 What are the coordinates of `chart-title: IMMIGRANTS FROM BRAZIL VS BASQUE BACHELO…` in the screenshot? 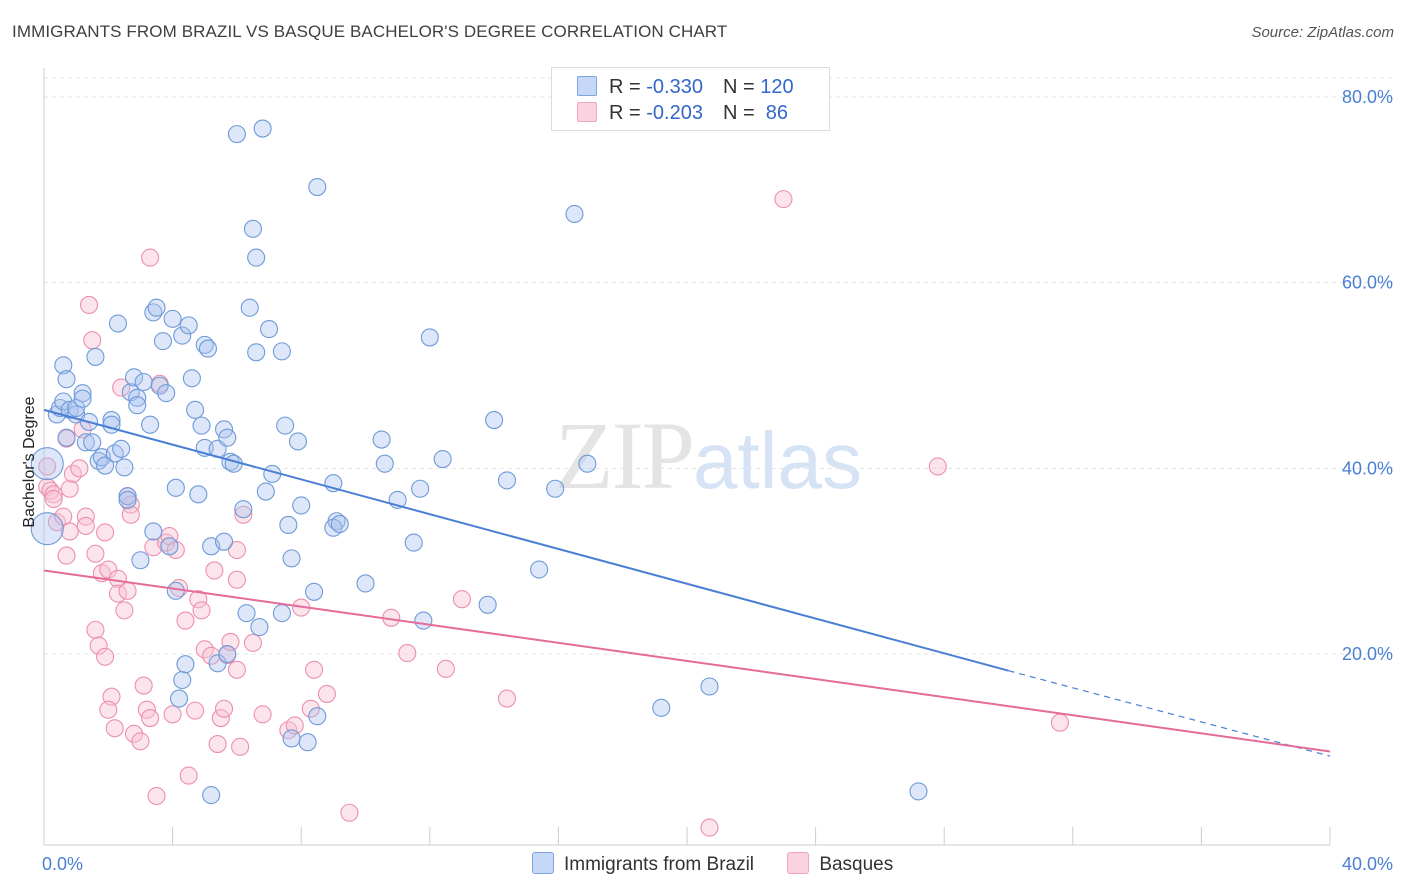 It's located at (370, 31).